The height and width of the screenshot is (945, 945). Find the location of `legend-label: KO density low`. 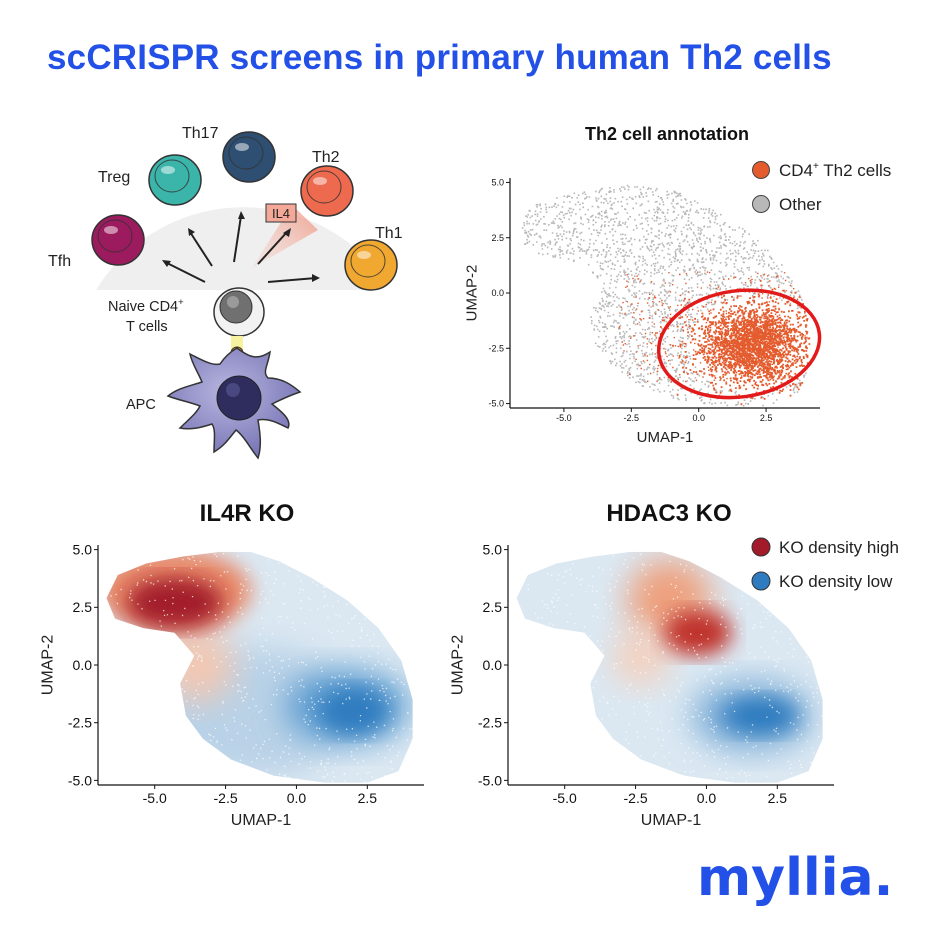

legend-label: KO density low is located at coordinates (836, 581).